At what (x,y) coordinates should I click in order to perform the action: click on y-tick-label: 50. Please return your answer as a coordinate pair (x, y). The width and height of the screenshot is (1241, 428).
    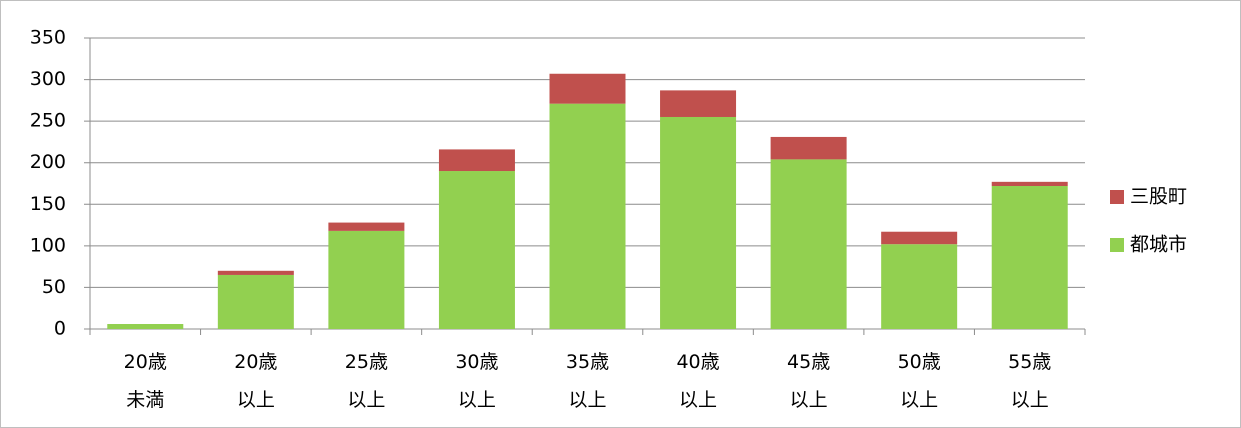
    Looking at the image, I should click on (54, 287).